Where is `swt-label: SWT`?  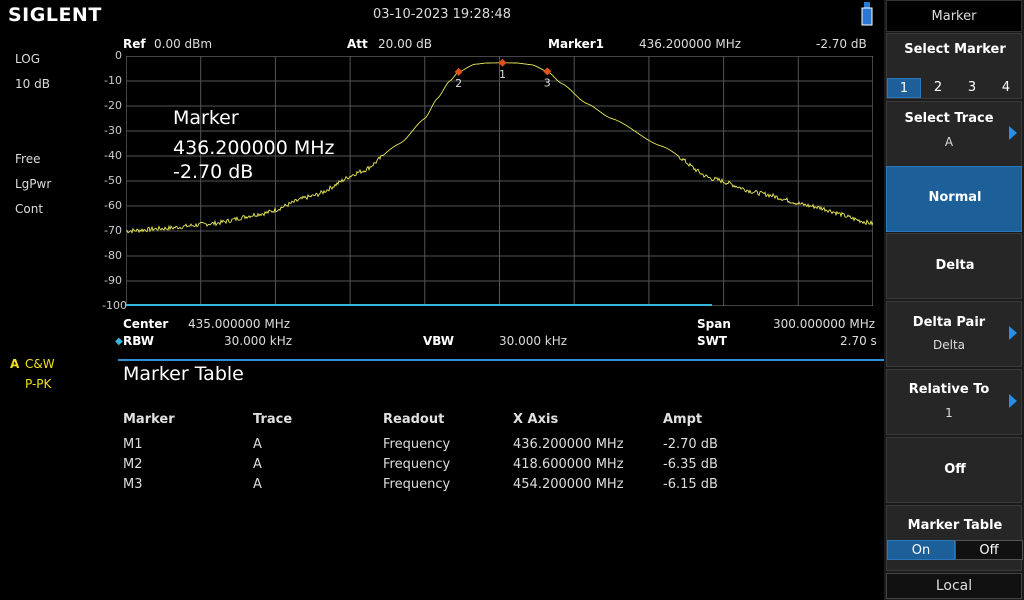 swt-label: SWT is located at coordinates (712, 341).